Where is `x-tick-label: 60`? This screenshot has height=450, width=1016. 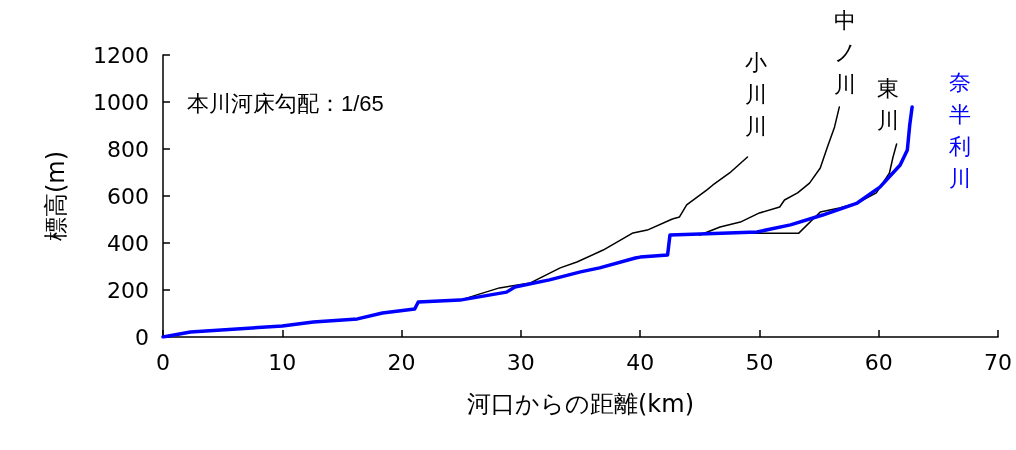
x-tick-label: 60 is located at coordinates (878, 362).